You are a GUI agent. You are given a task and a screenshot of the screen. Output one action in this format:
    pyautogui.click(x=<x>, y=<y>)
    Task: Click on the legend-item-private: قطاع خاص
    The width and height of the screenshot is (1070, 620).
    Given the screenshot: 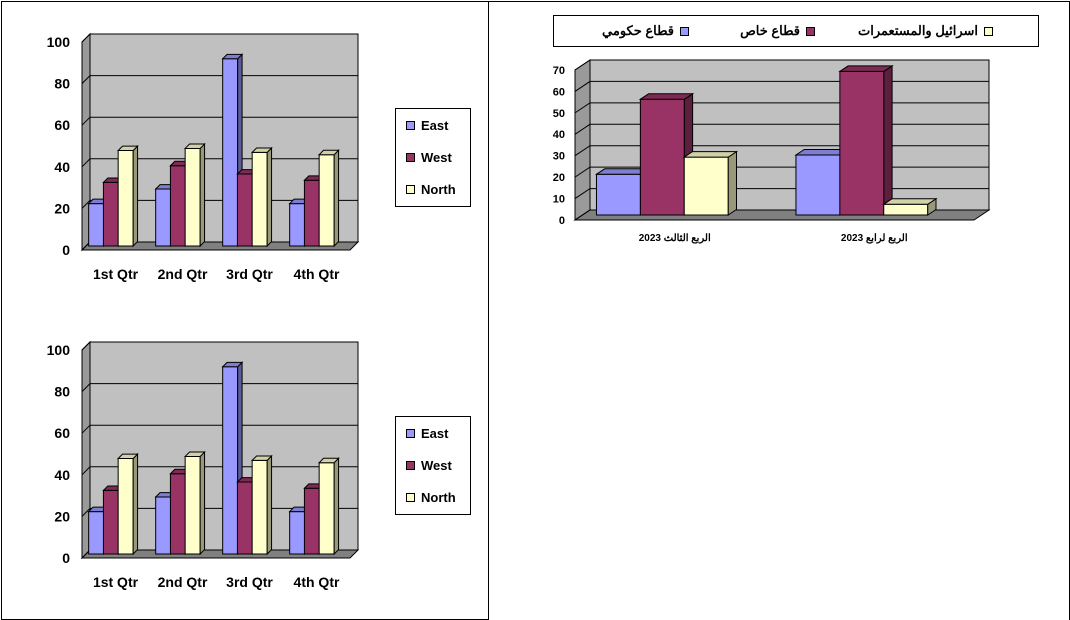 What is the action you would take?
    pyautogui.click(x=777, y=31)
    